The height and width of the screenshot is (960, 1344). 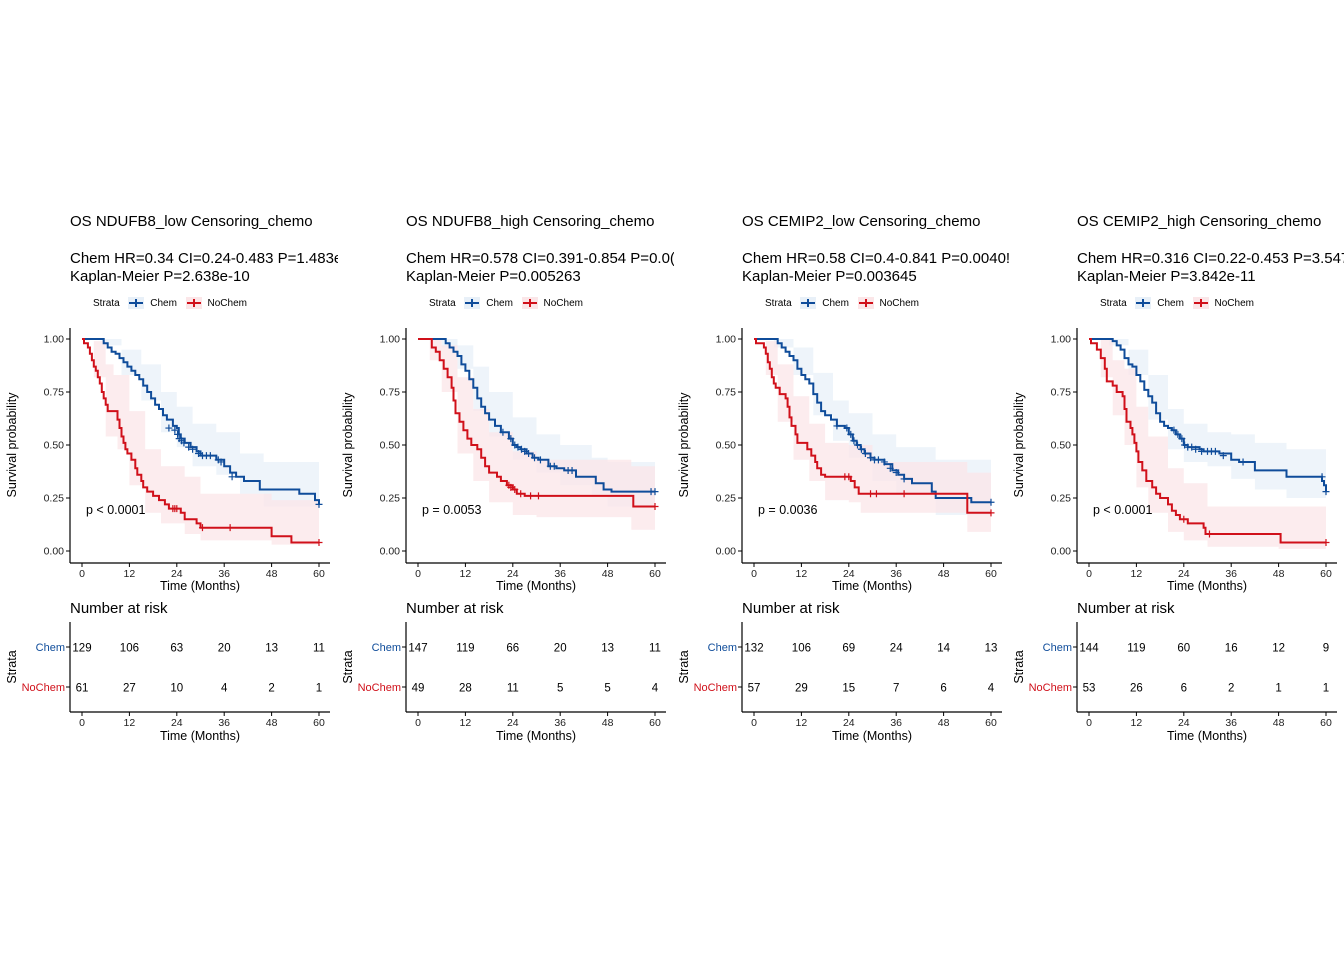 I want to click on legend-title: Strata, so click(x=106, y=303).